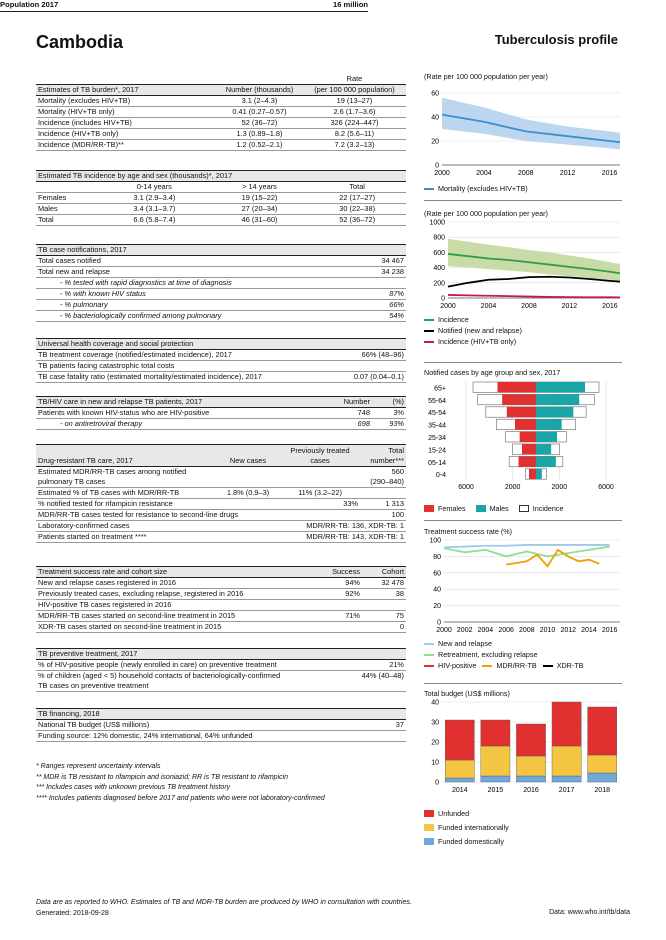  I want to click on category-label: 25-34, so click(437, 438).